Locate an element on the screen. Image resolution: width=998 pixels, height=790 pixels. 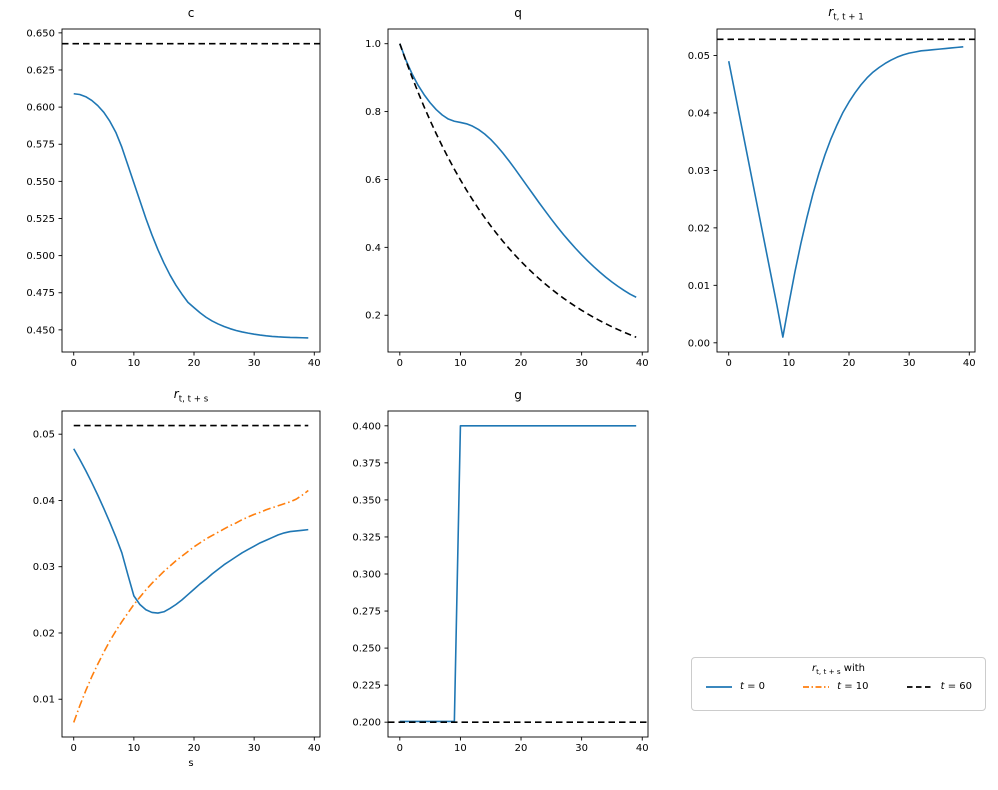
legend-entry: t = 0 is located at coordinates (735, 686).